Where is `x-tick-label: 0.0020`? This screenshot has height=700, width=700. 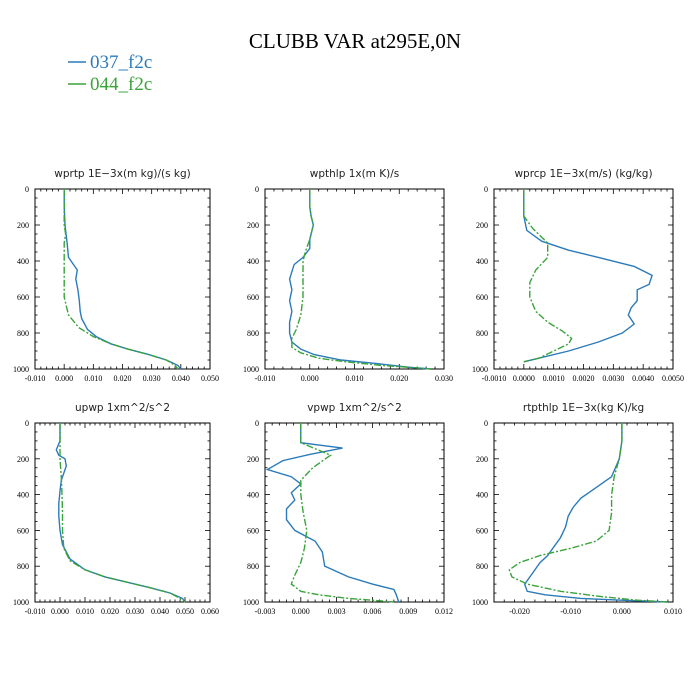 x-tick-label: 0.0020 is located at coordinates (584, 378).